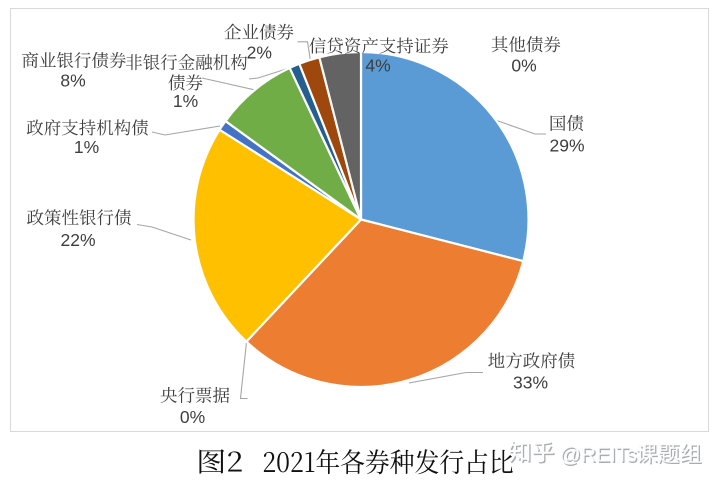 The height and width of the screenshot is (480, 720). What do you see at coordinates (566, 146) in the screenshot?
I see `svg-text: 29%` at bounding box center [566, 146].